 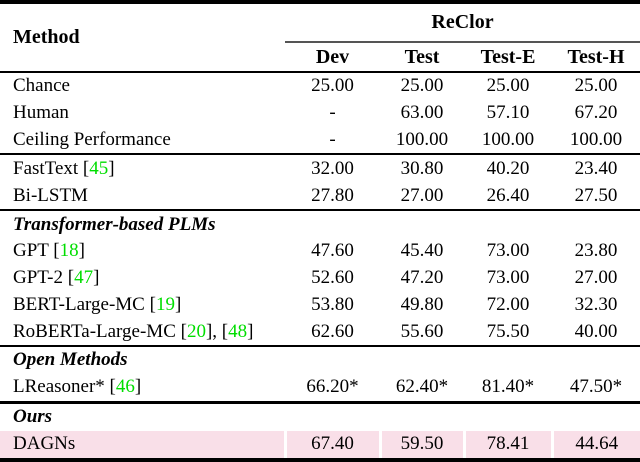 What do you see at coordinates (596, 251) in the screenshot?
I see `value-cell: 23.80` at bounding box center [596, 251].